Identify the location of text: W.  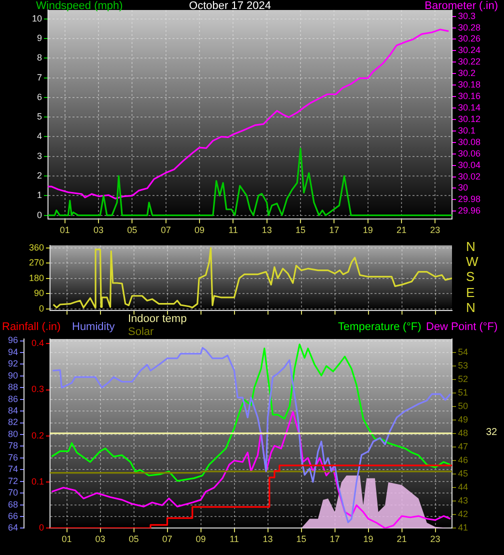
(472, 262).